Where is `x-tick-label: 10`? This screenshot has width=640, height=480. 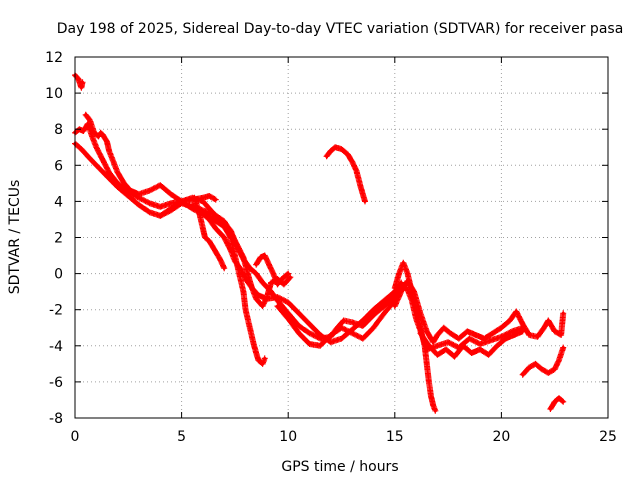 x-tick-label: 10 is located at coordinates (288, 437).